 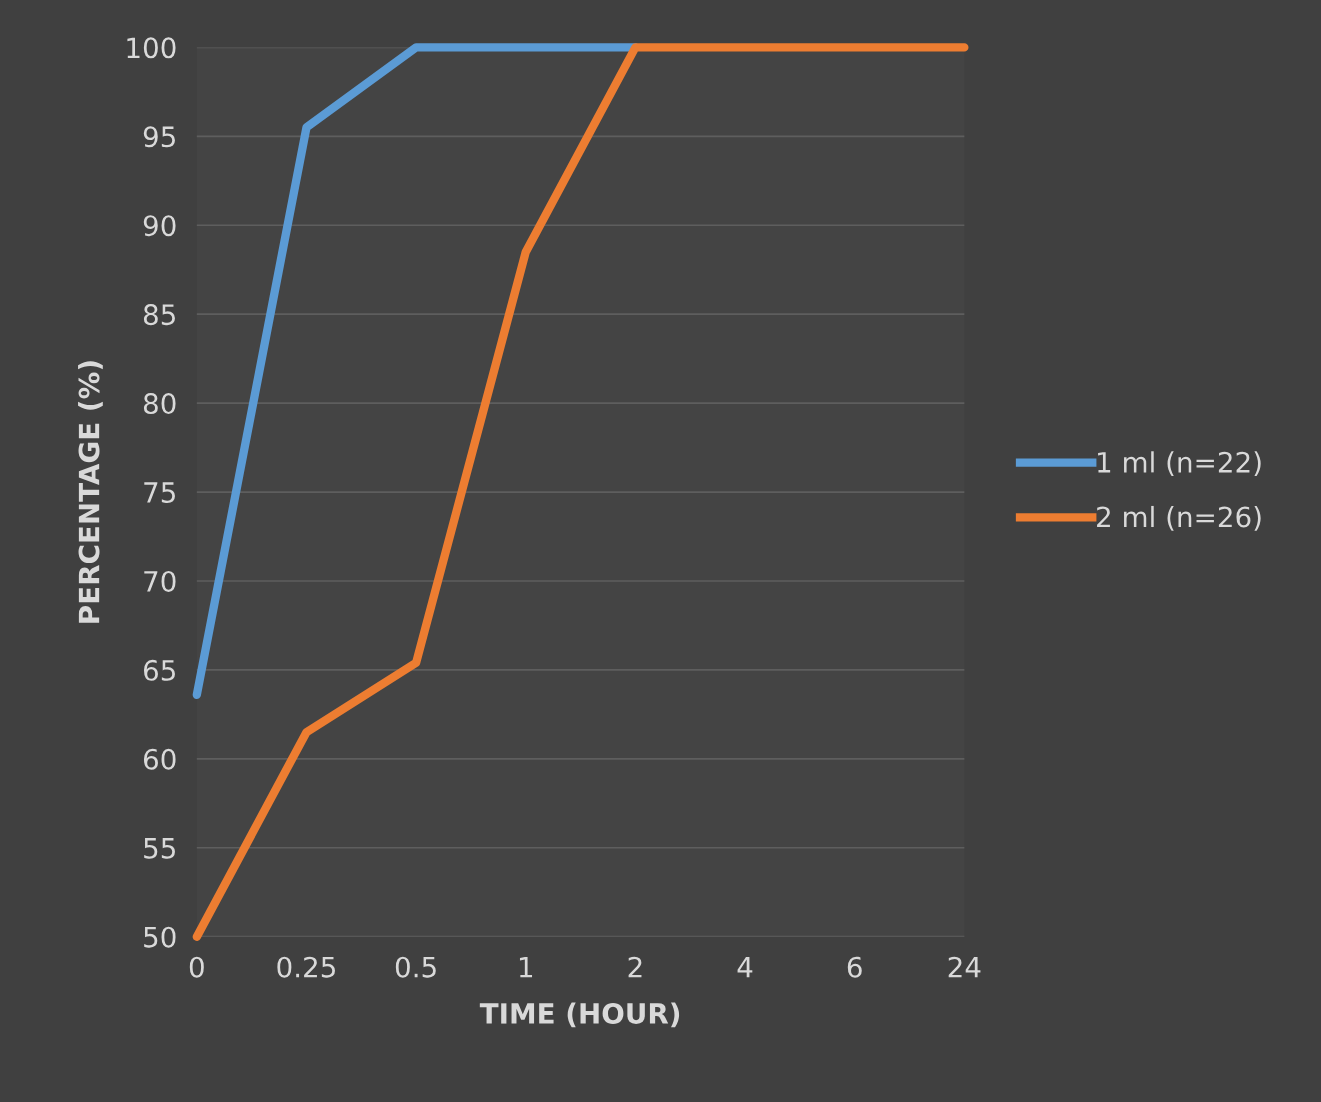 I want to click on y-tick-label: 55, so click(x=159, y=848).